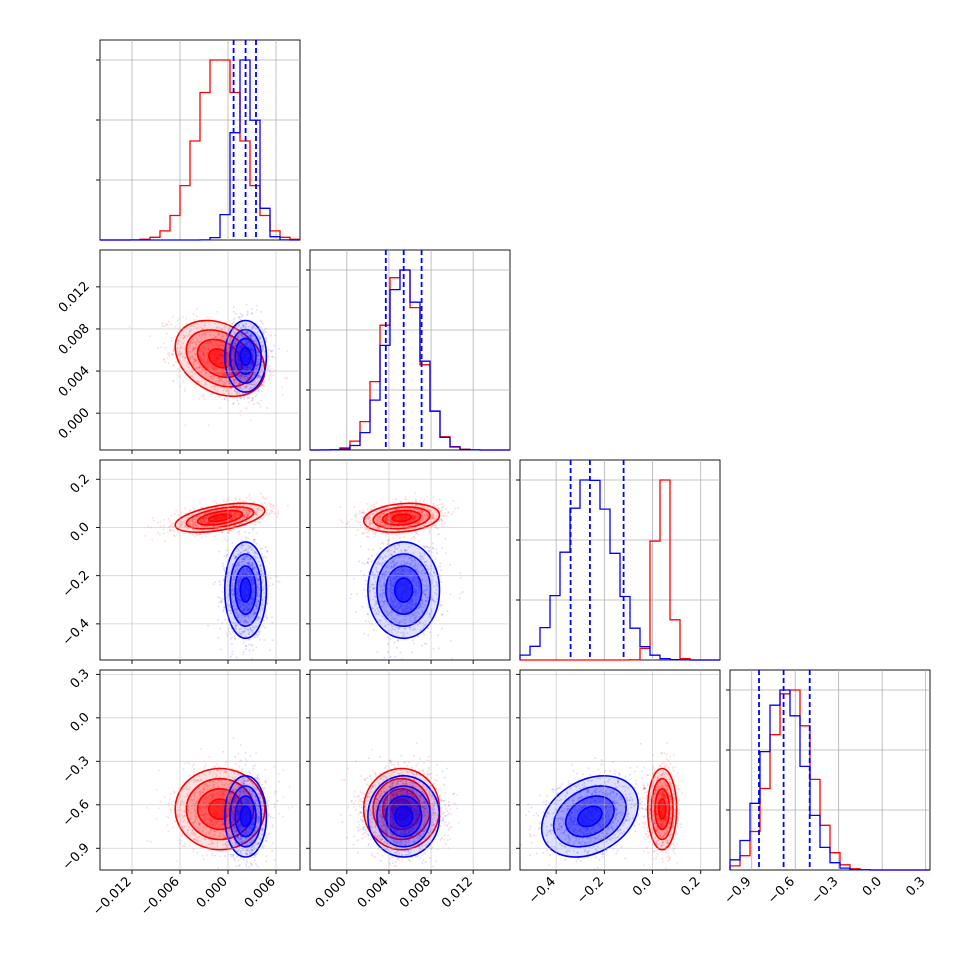  What do you see at coordinates (74, 297) in the screenshot?
I see `y-tick-label-1-3: 0.012` at bounding box center [74, 297].